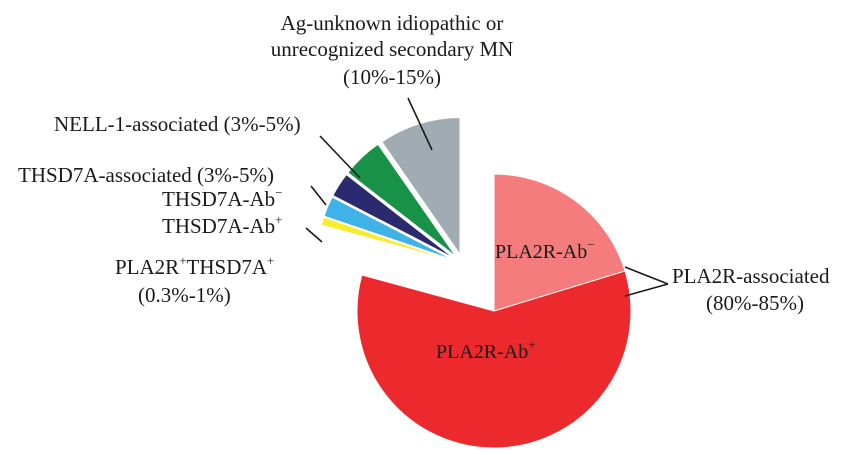 The width and height of the screenshot is (864, 454). Describe the element at coordinates (278, 192) in the screenshot. I see `label-thsd7a-ab-neg-sup: −` at that location.